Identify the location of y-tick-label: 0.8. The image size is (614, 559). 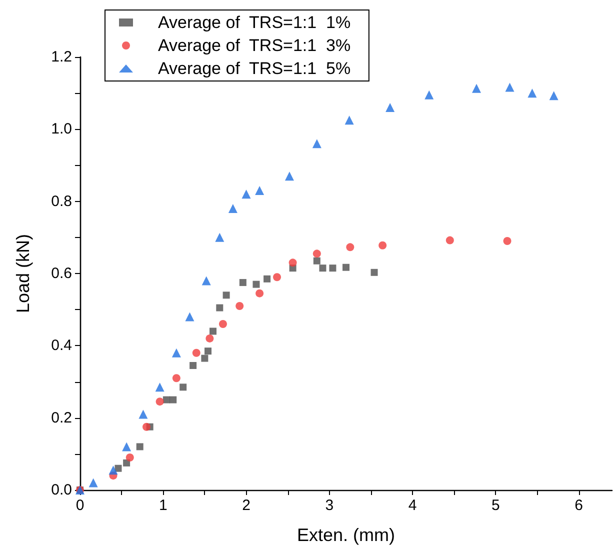
(61, 201).